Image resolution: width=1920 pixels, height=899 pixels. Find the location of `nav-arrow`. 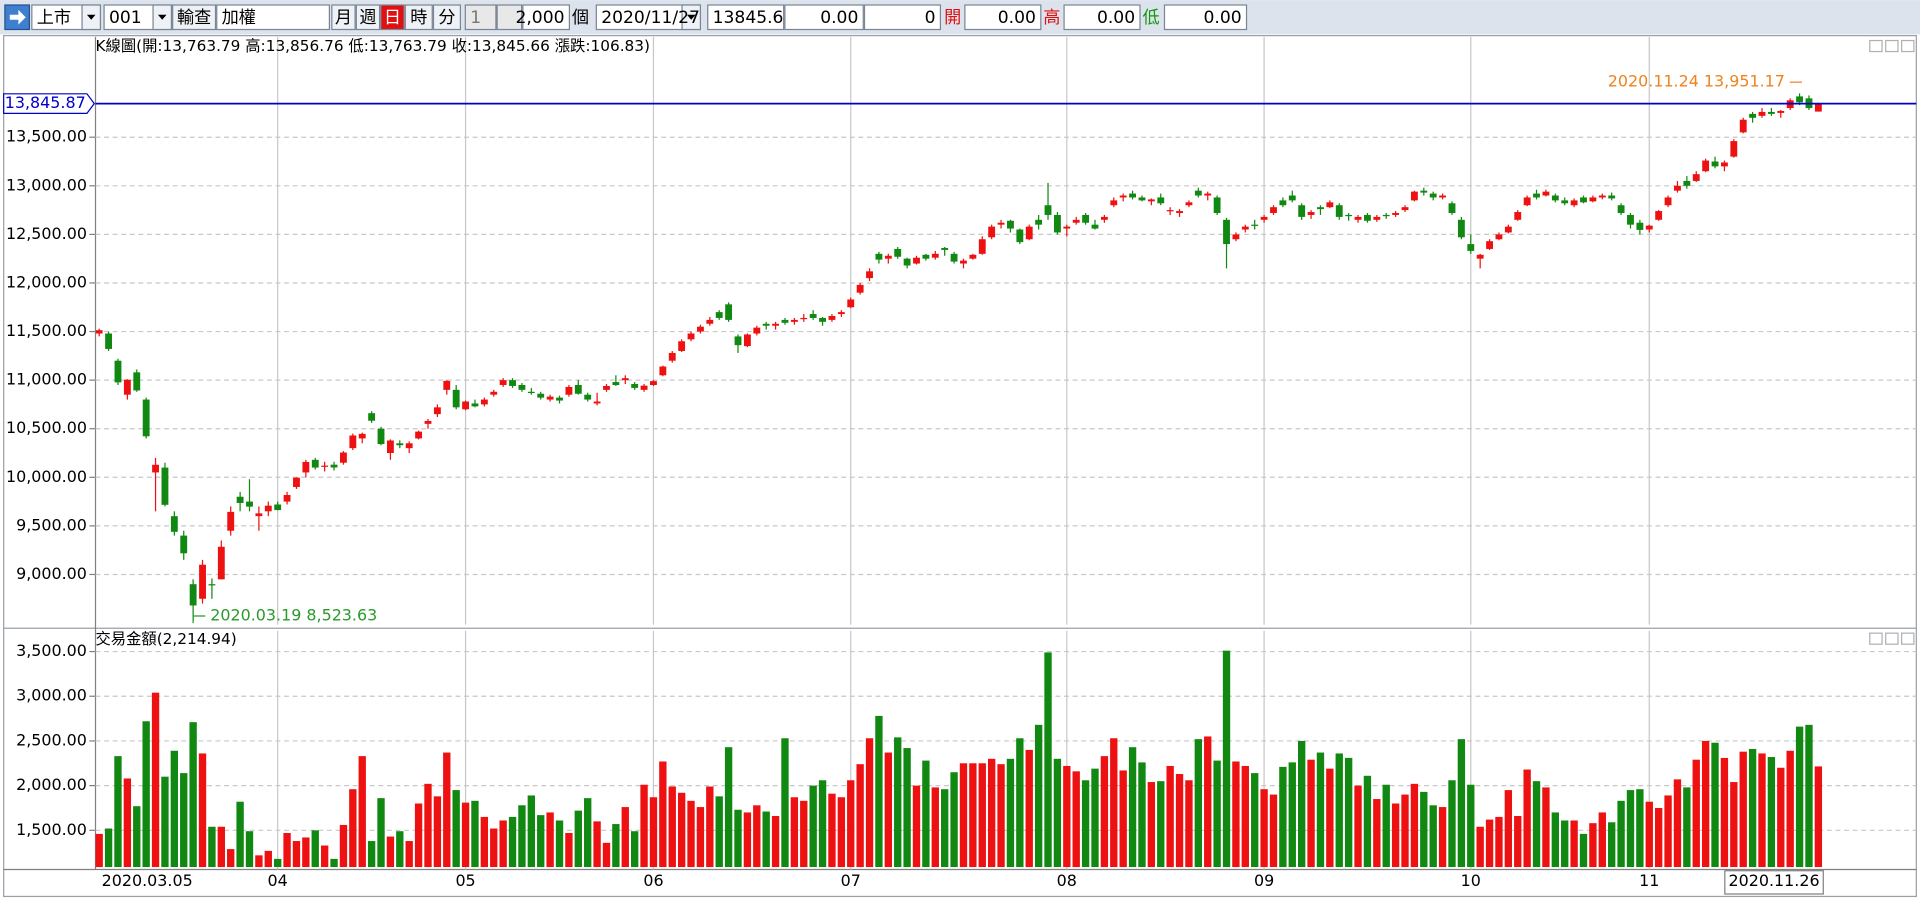

nav-arrow is located at coordinates (17, 17).